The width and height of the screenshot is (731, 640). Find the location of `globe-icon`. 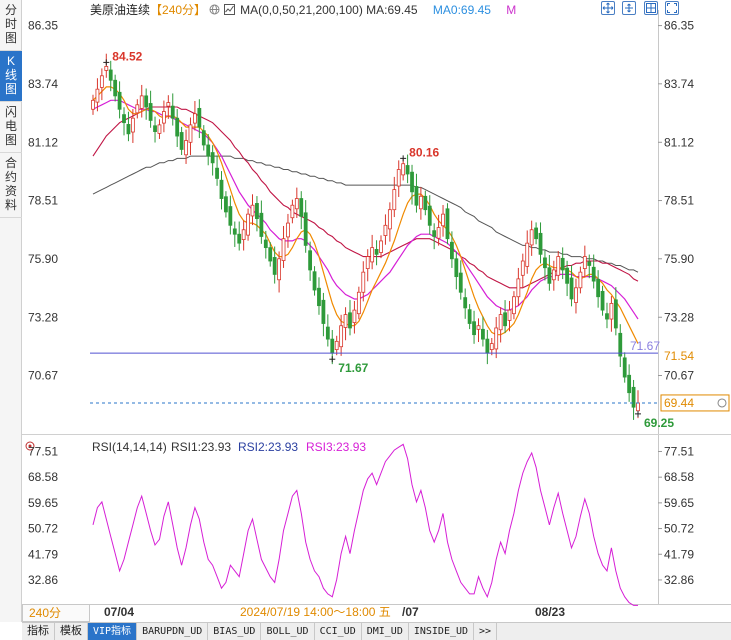

globe-icon is located at coordinates (214, 9).